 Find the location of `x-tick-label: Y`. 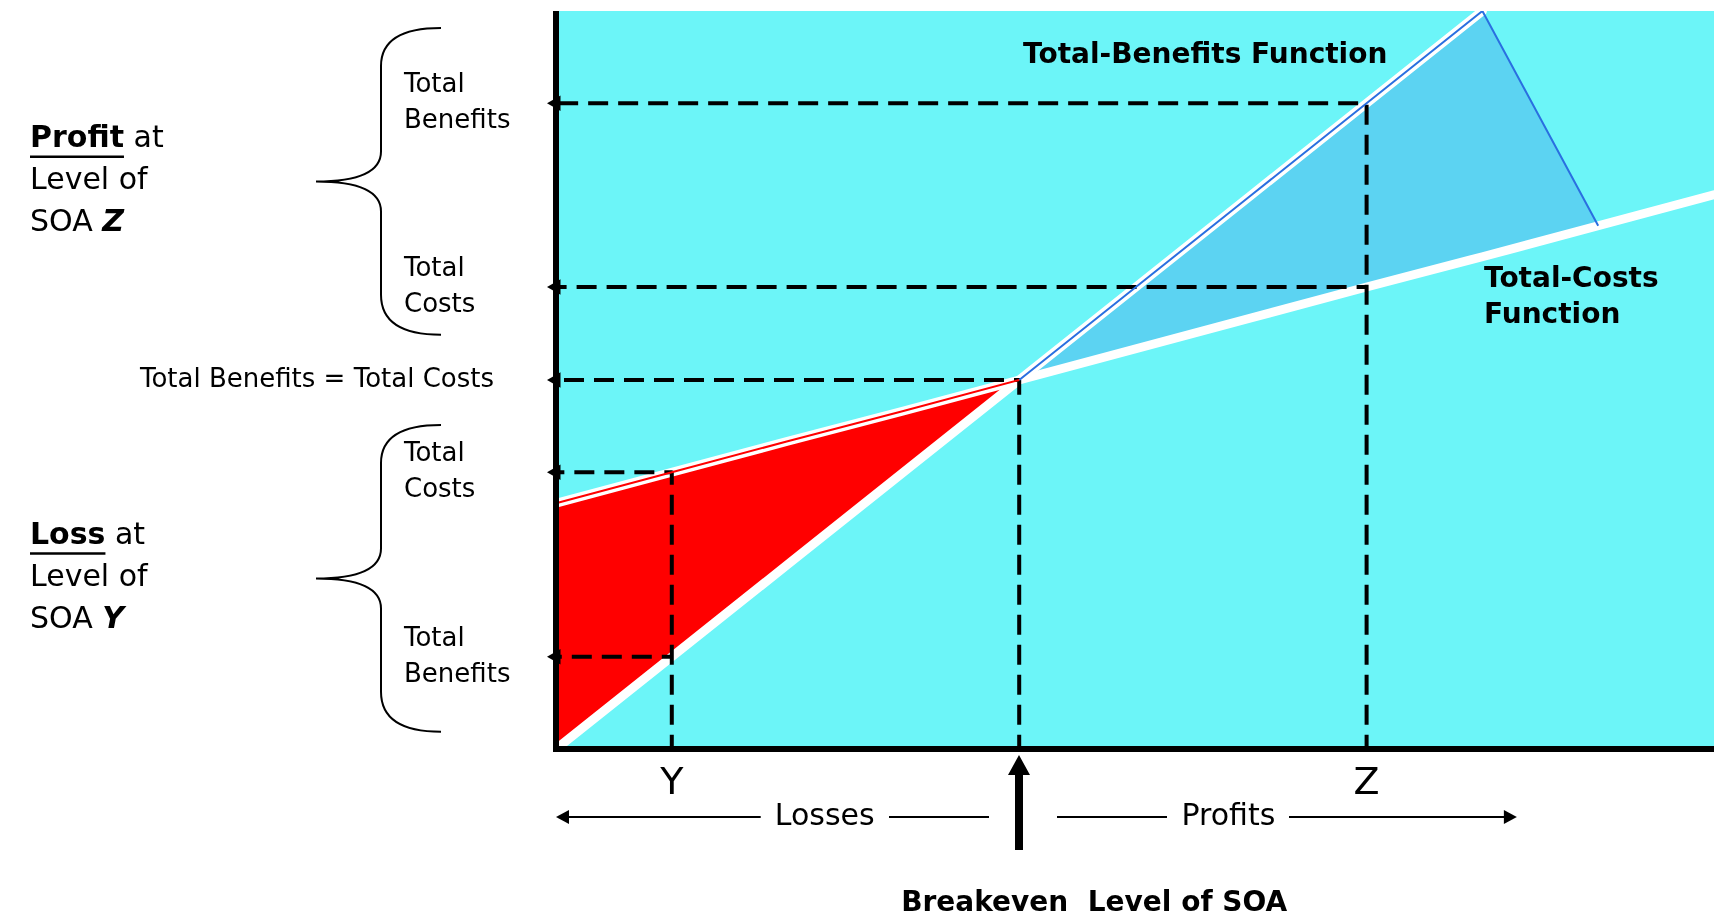

x-tick-label: Y is located at coordinates (672, 780).